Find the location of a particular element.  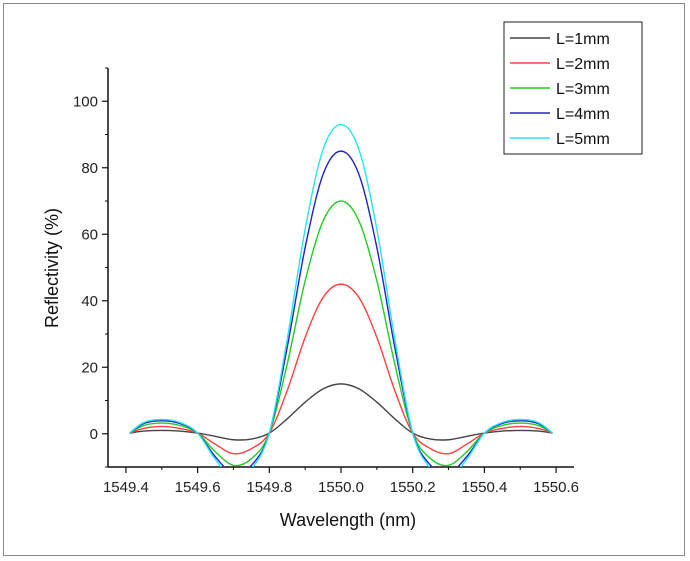

x-tick-label: 1549.4 is located at coordinates (126, 487).